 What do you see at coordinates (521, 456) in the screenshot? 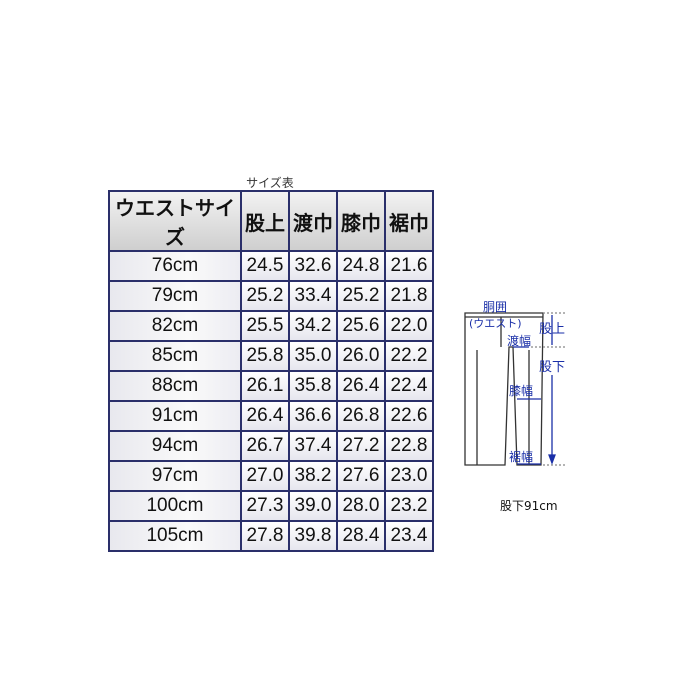
I see `hem-label: 裾幅` at bounding box center [521, 456].